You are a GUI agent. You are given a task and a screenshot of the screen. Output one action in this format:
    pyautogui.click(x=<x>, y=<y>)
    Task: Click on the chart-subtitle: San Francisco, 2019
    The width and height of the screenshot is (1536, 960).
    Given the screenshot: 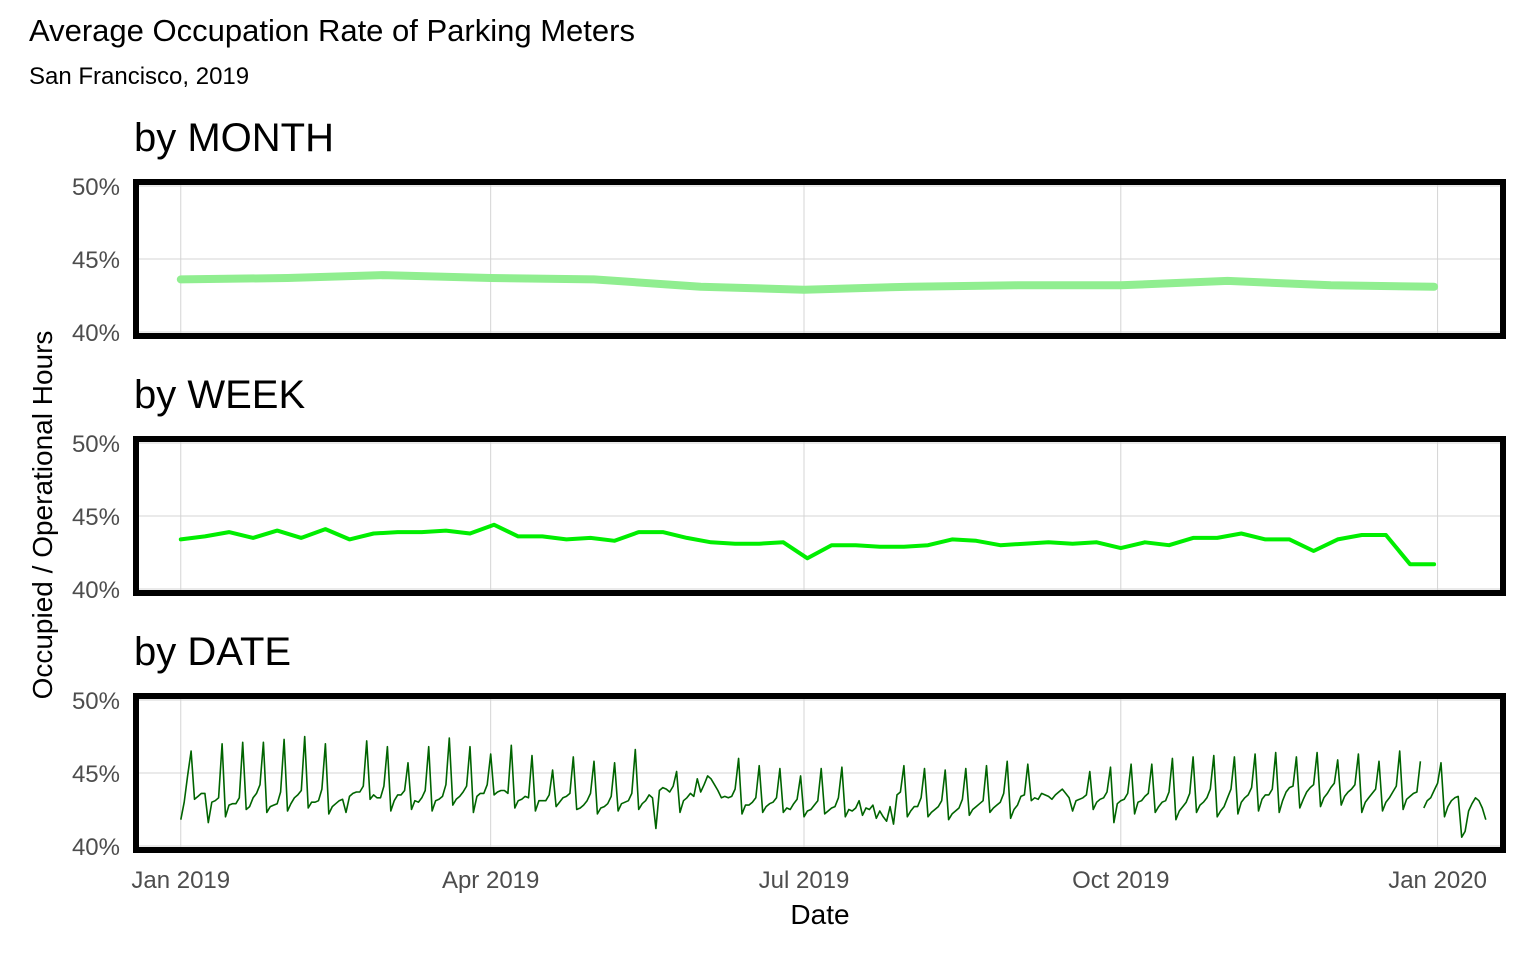 What is the action you would take?
    pyautogui.click(x=139, y=76)
    